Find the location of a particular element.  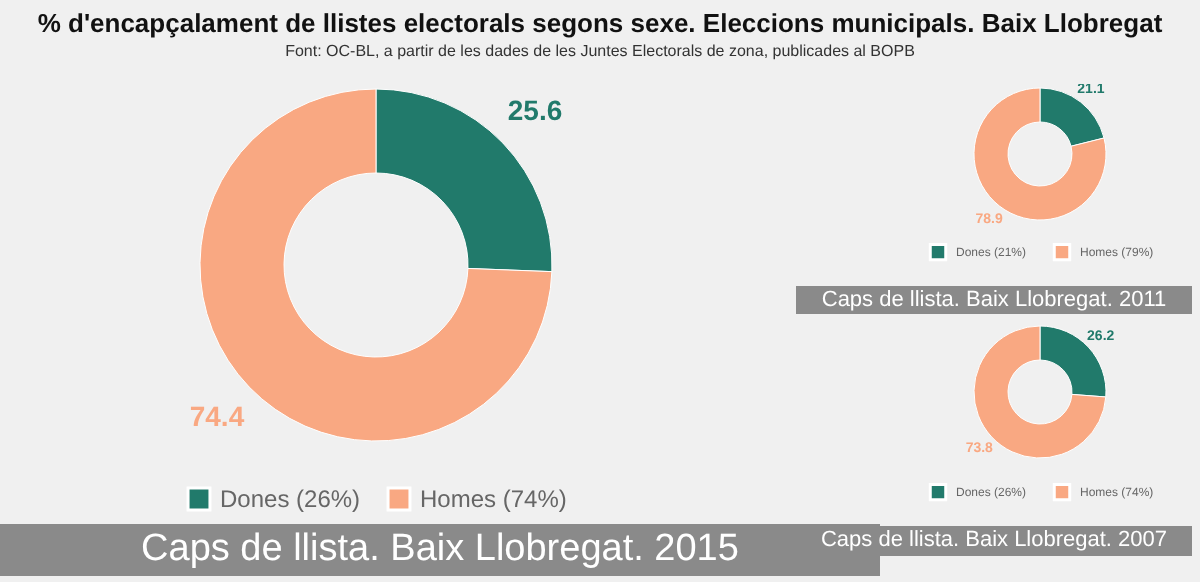

text: % d'encapçalament de llistes electorals segons sexe. Eleccions municipals. Baix Llobregat is located at coordinates (600, 23).